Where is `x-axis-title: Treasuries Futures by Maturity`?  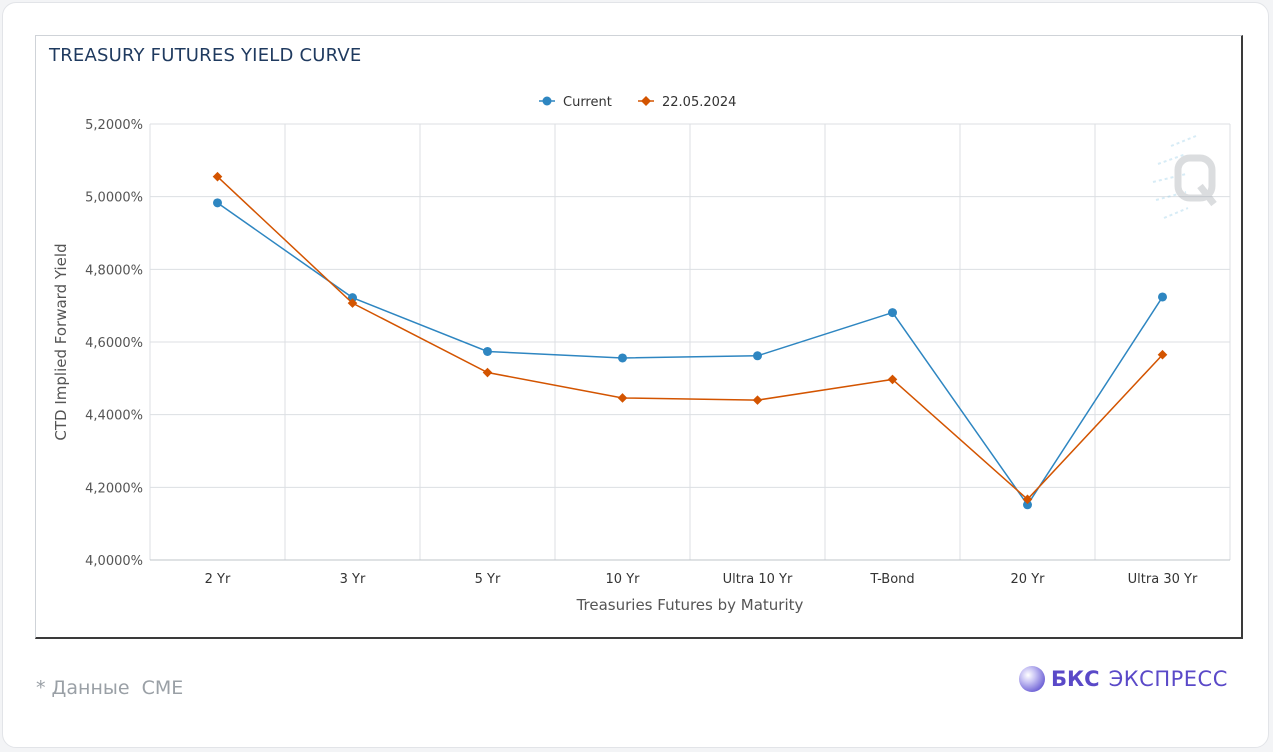
x-axis-title: Treasuries Futures by Maturity is located at coordinates (690, 605).